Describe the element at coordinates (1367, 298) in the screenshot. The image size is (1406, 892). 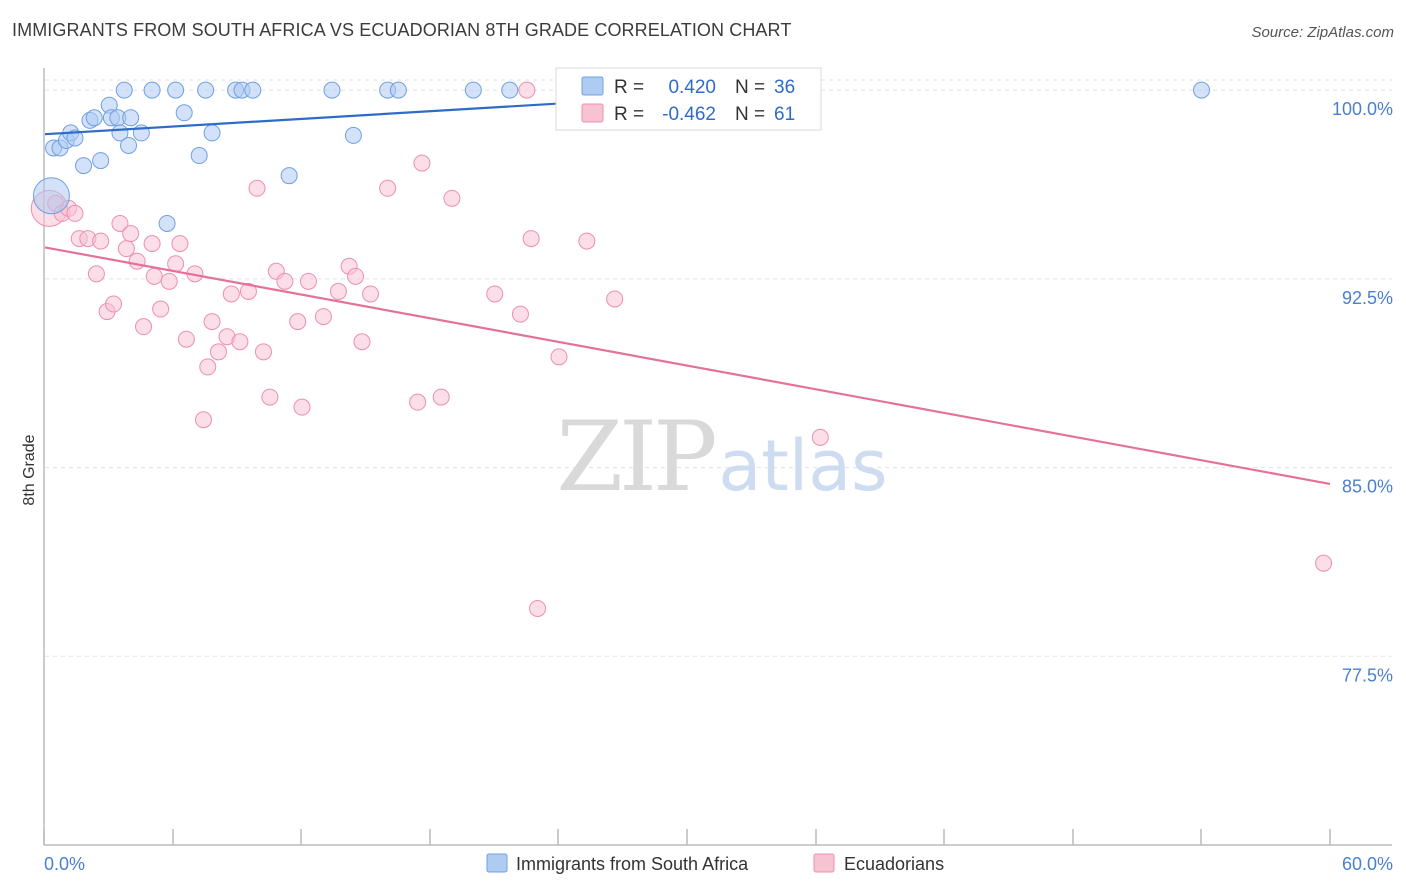
I see `y-tick-label: 92.5%` at that location.